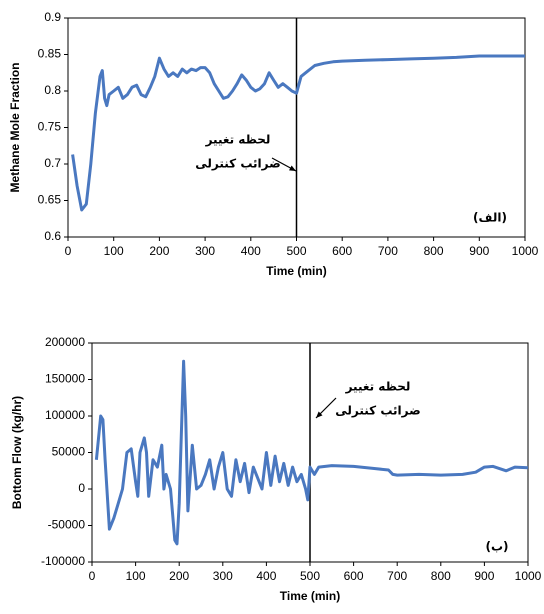 The height and width of the screenshot is (614, 544). What do you see at coordinates (52, 90) in the screenshot?
I see `y-tick-label: 0.8` at bounding box center [52, 90].